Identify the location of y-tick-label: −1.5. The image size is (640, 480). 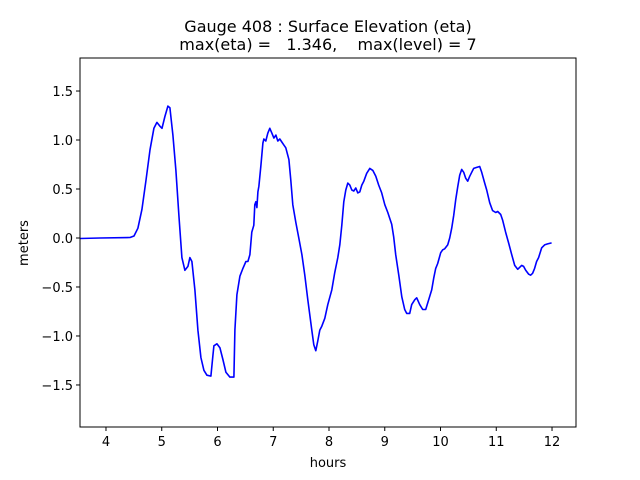
(57, 386).